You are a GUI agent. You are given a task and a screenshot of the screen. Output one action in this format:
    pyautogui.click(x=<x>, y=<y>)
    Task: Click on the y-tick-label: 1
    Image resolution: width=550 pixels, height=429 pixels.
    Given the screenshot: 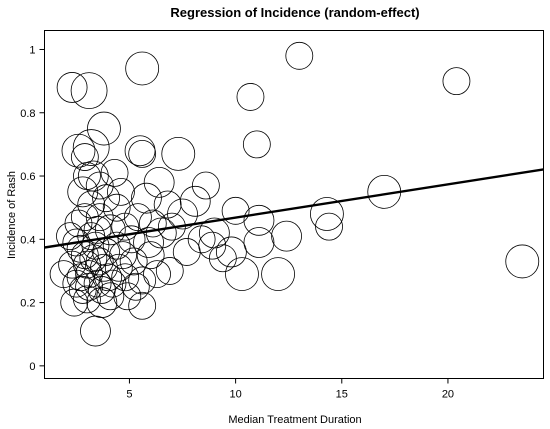 What is the action you would take?
    pyautogui.click(x=32, y=50)
    